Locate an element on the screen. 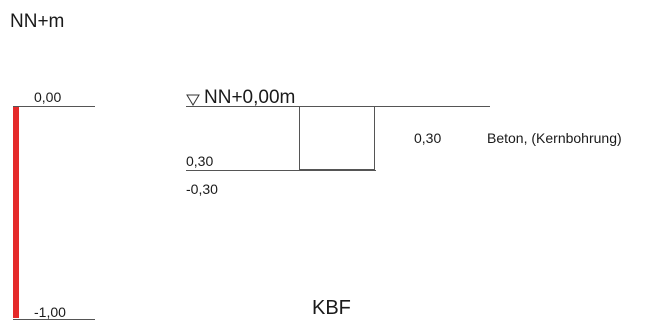  water-level-triangle-icon is located at coordinates (193, 100).